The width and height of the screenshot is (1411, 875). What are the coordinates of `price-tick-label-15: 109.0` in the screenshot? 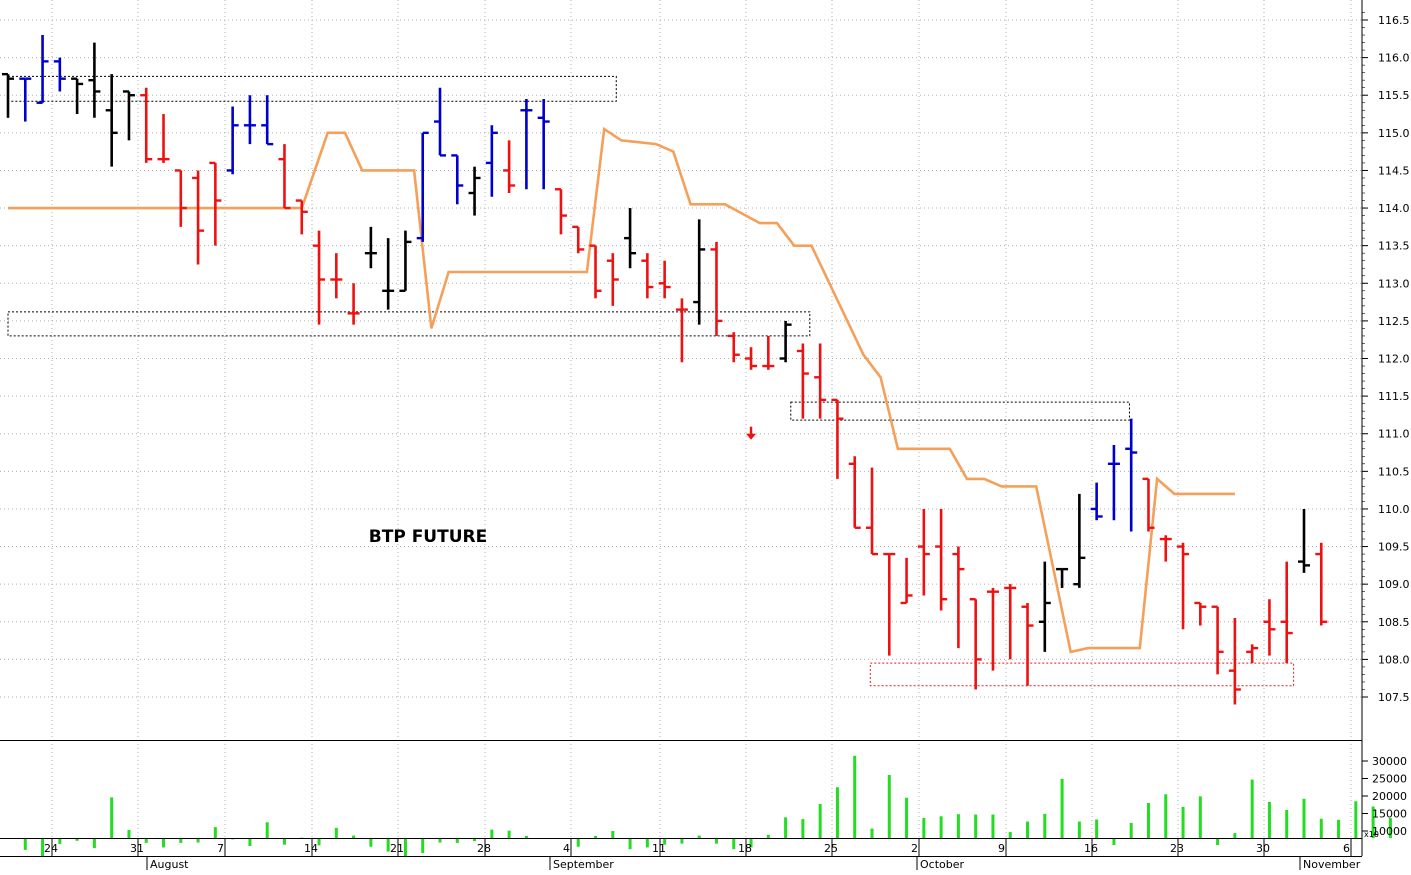 It's located at (1394, 584).